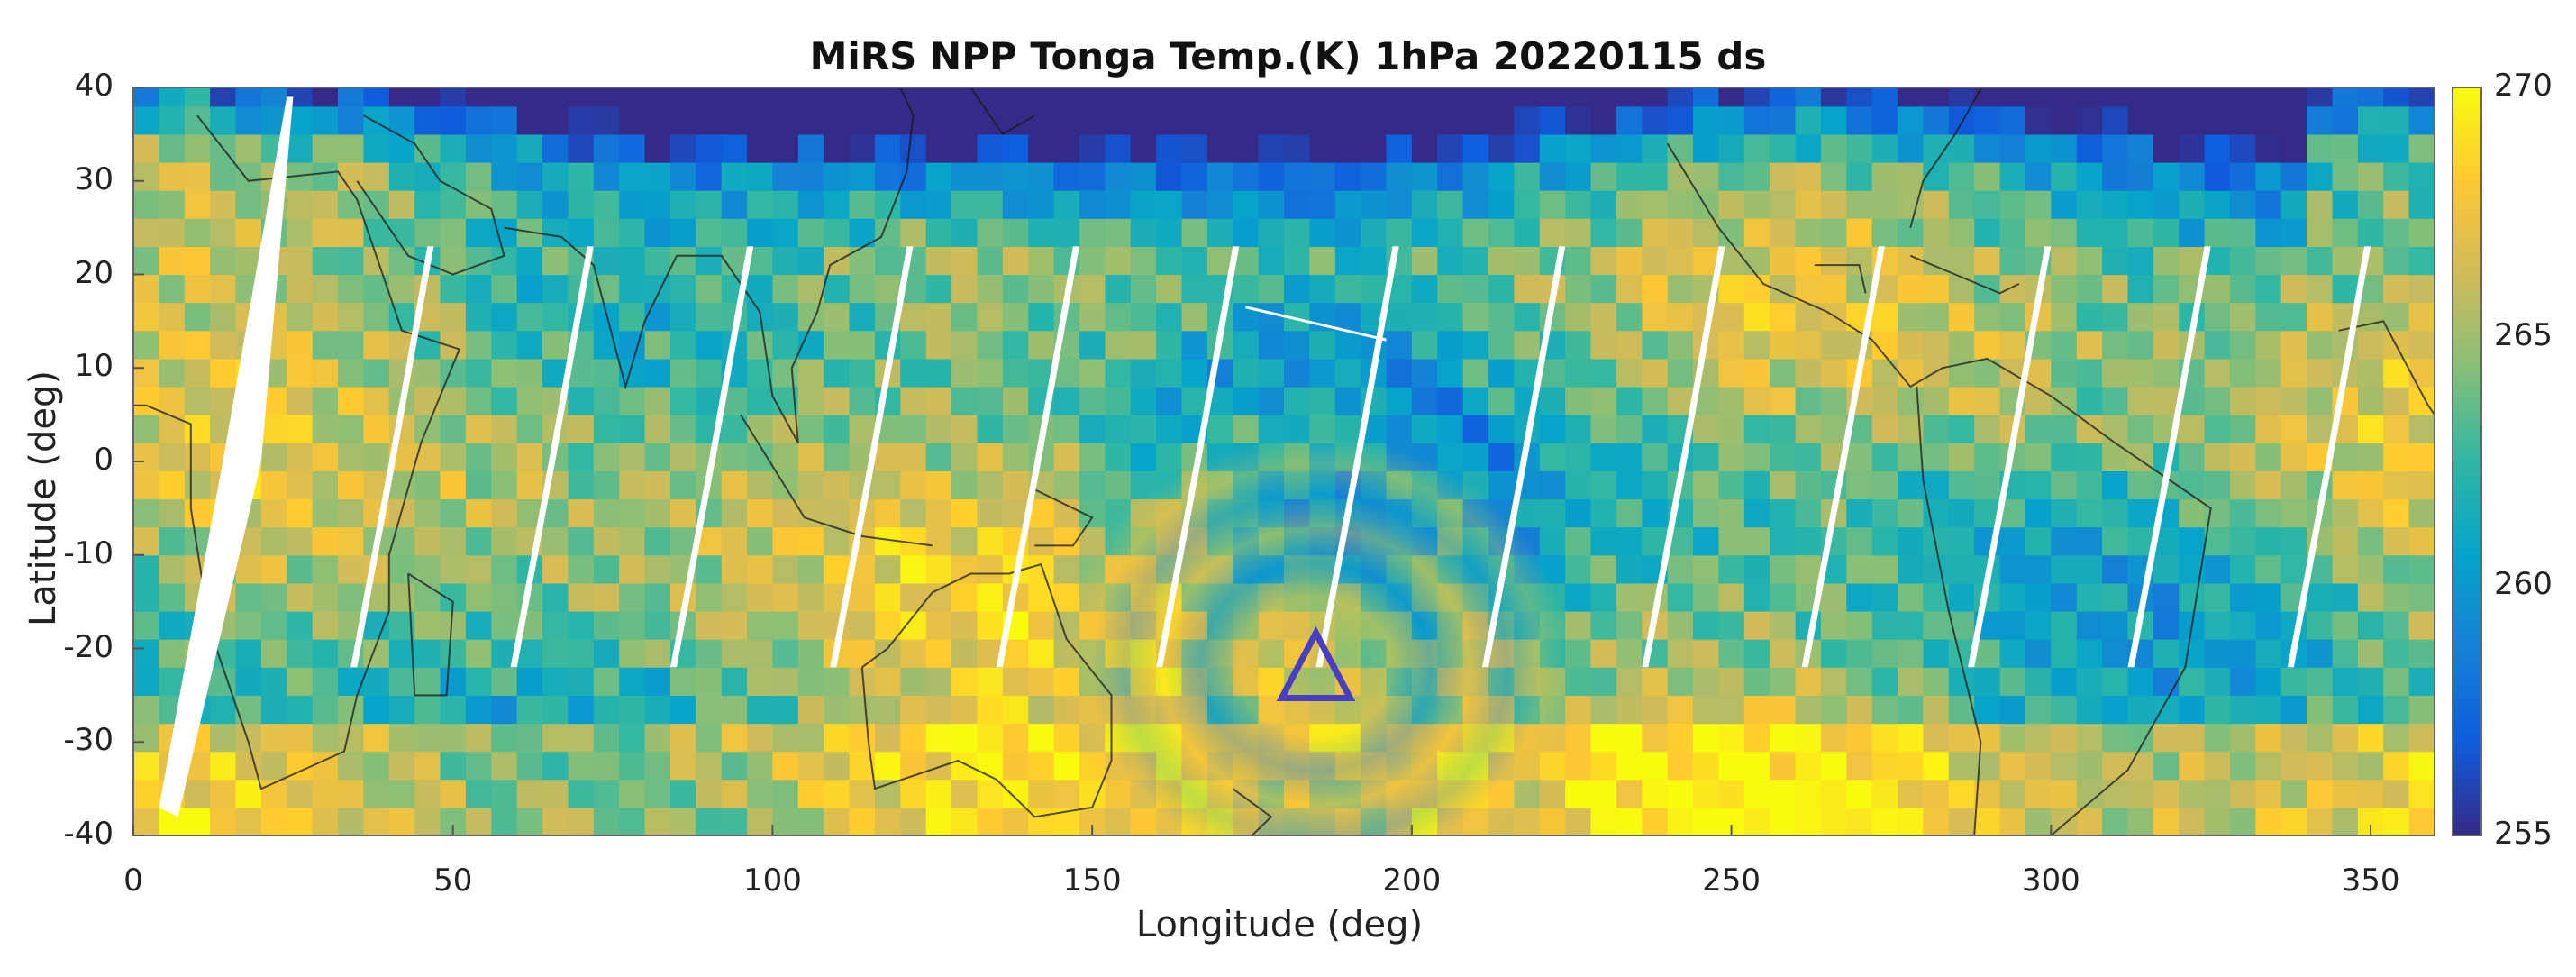  What do you see at coordinates (772, 881) in the screenshot?
I see `x-tick-label: 100` at bounding box center [772, 881].